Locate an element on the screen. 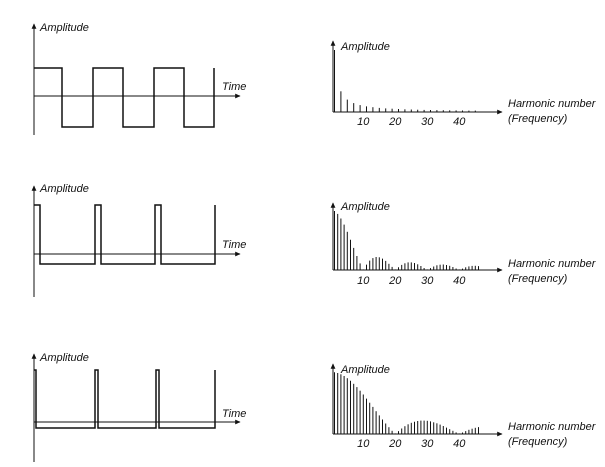 The image size is (605, 467). waveform-1-x-label: Time is located at coordinates (234, 87).